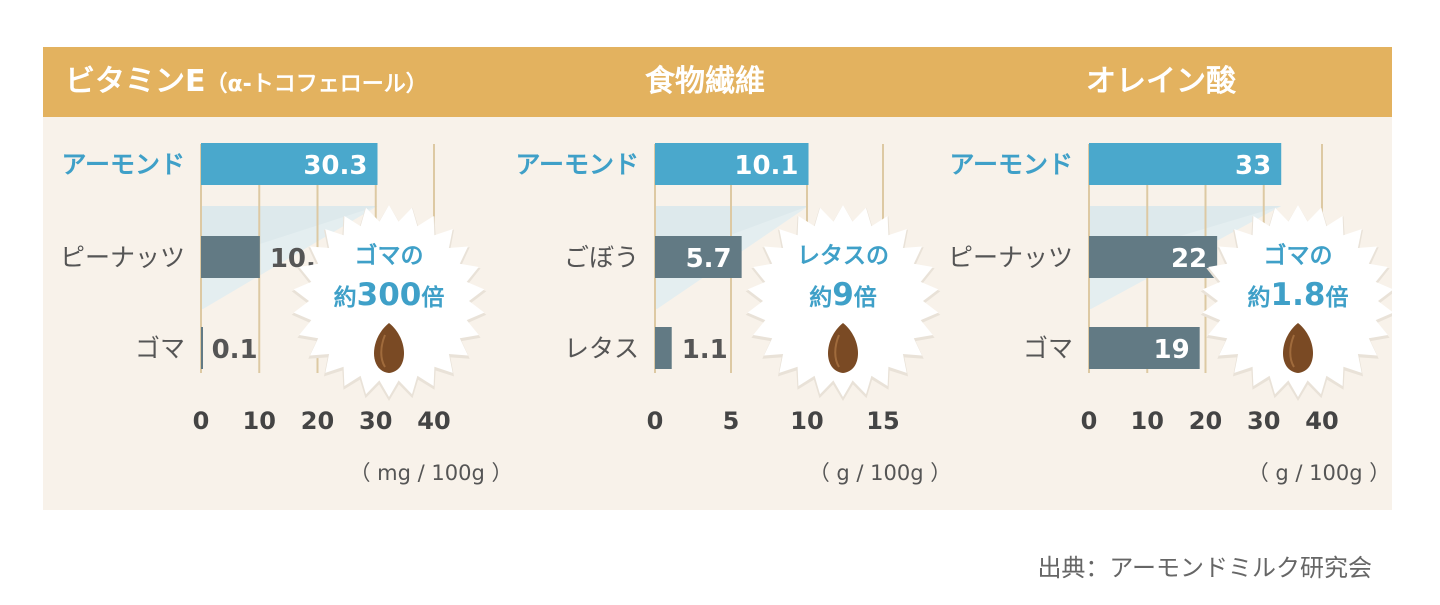 The image size is (1440, 605). I want to click on data-label: 33, so click(1253, 166).